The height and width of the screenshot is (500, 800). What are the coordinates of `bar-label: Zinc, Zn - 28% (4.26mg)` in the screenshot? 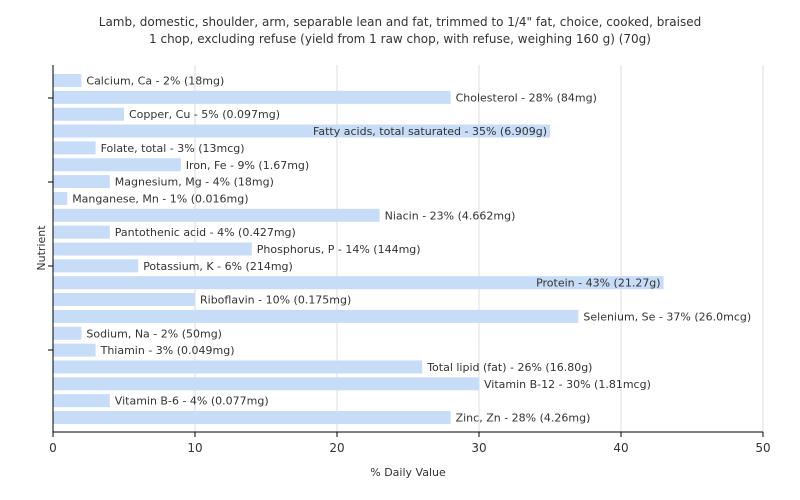 It's located at (523, 418).